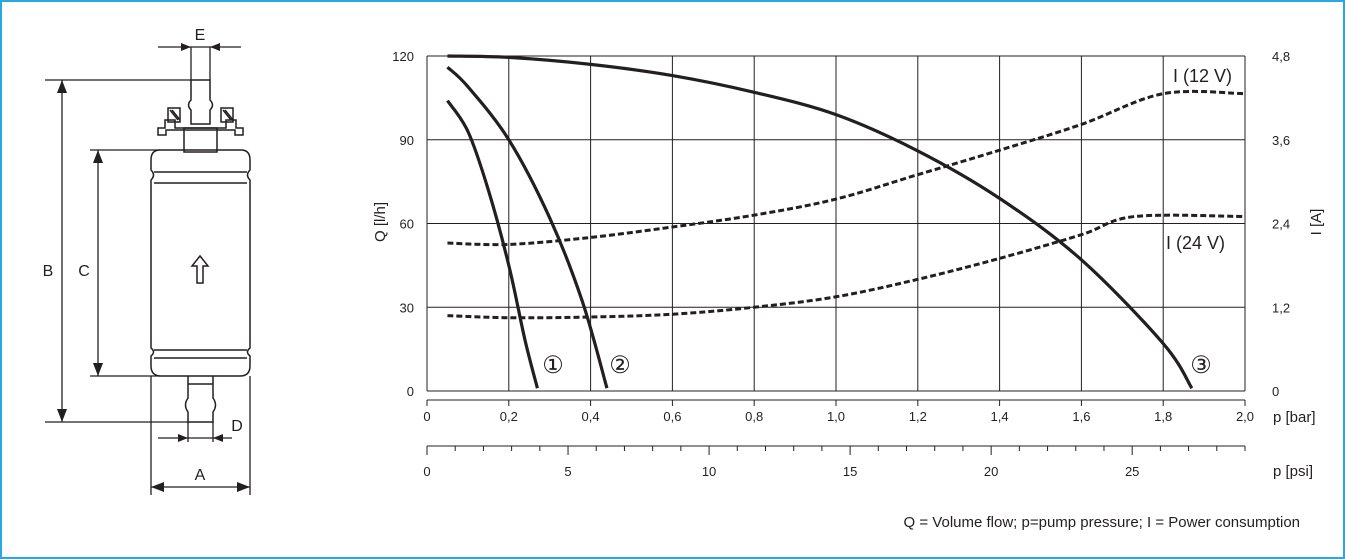 This screenshot has height=559, width=1345. I want to click on dimension-label-e: E, so click(200, 35).